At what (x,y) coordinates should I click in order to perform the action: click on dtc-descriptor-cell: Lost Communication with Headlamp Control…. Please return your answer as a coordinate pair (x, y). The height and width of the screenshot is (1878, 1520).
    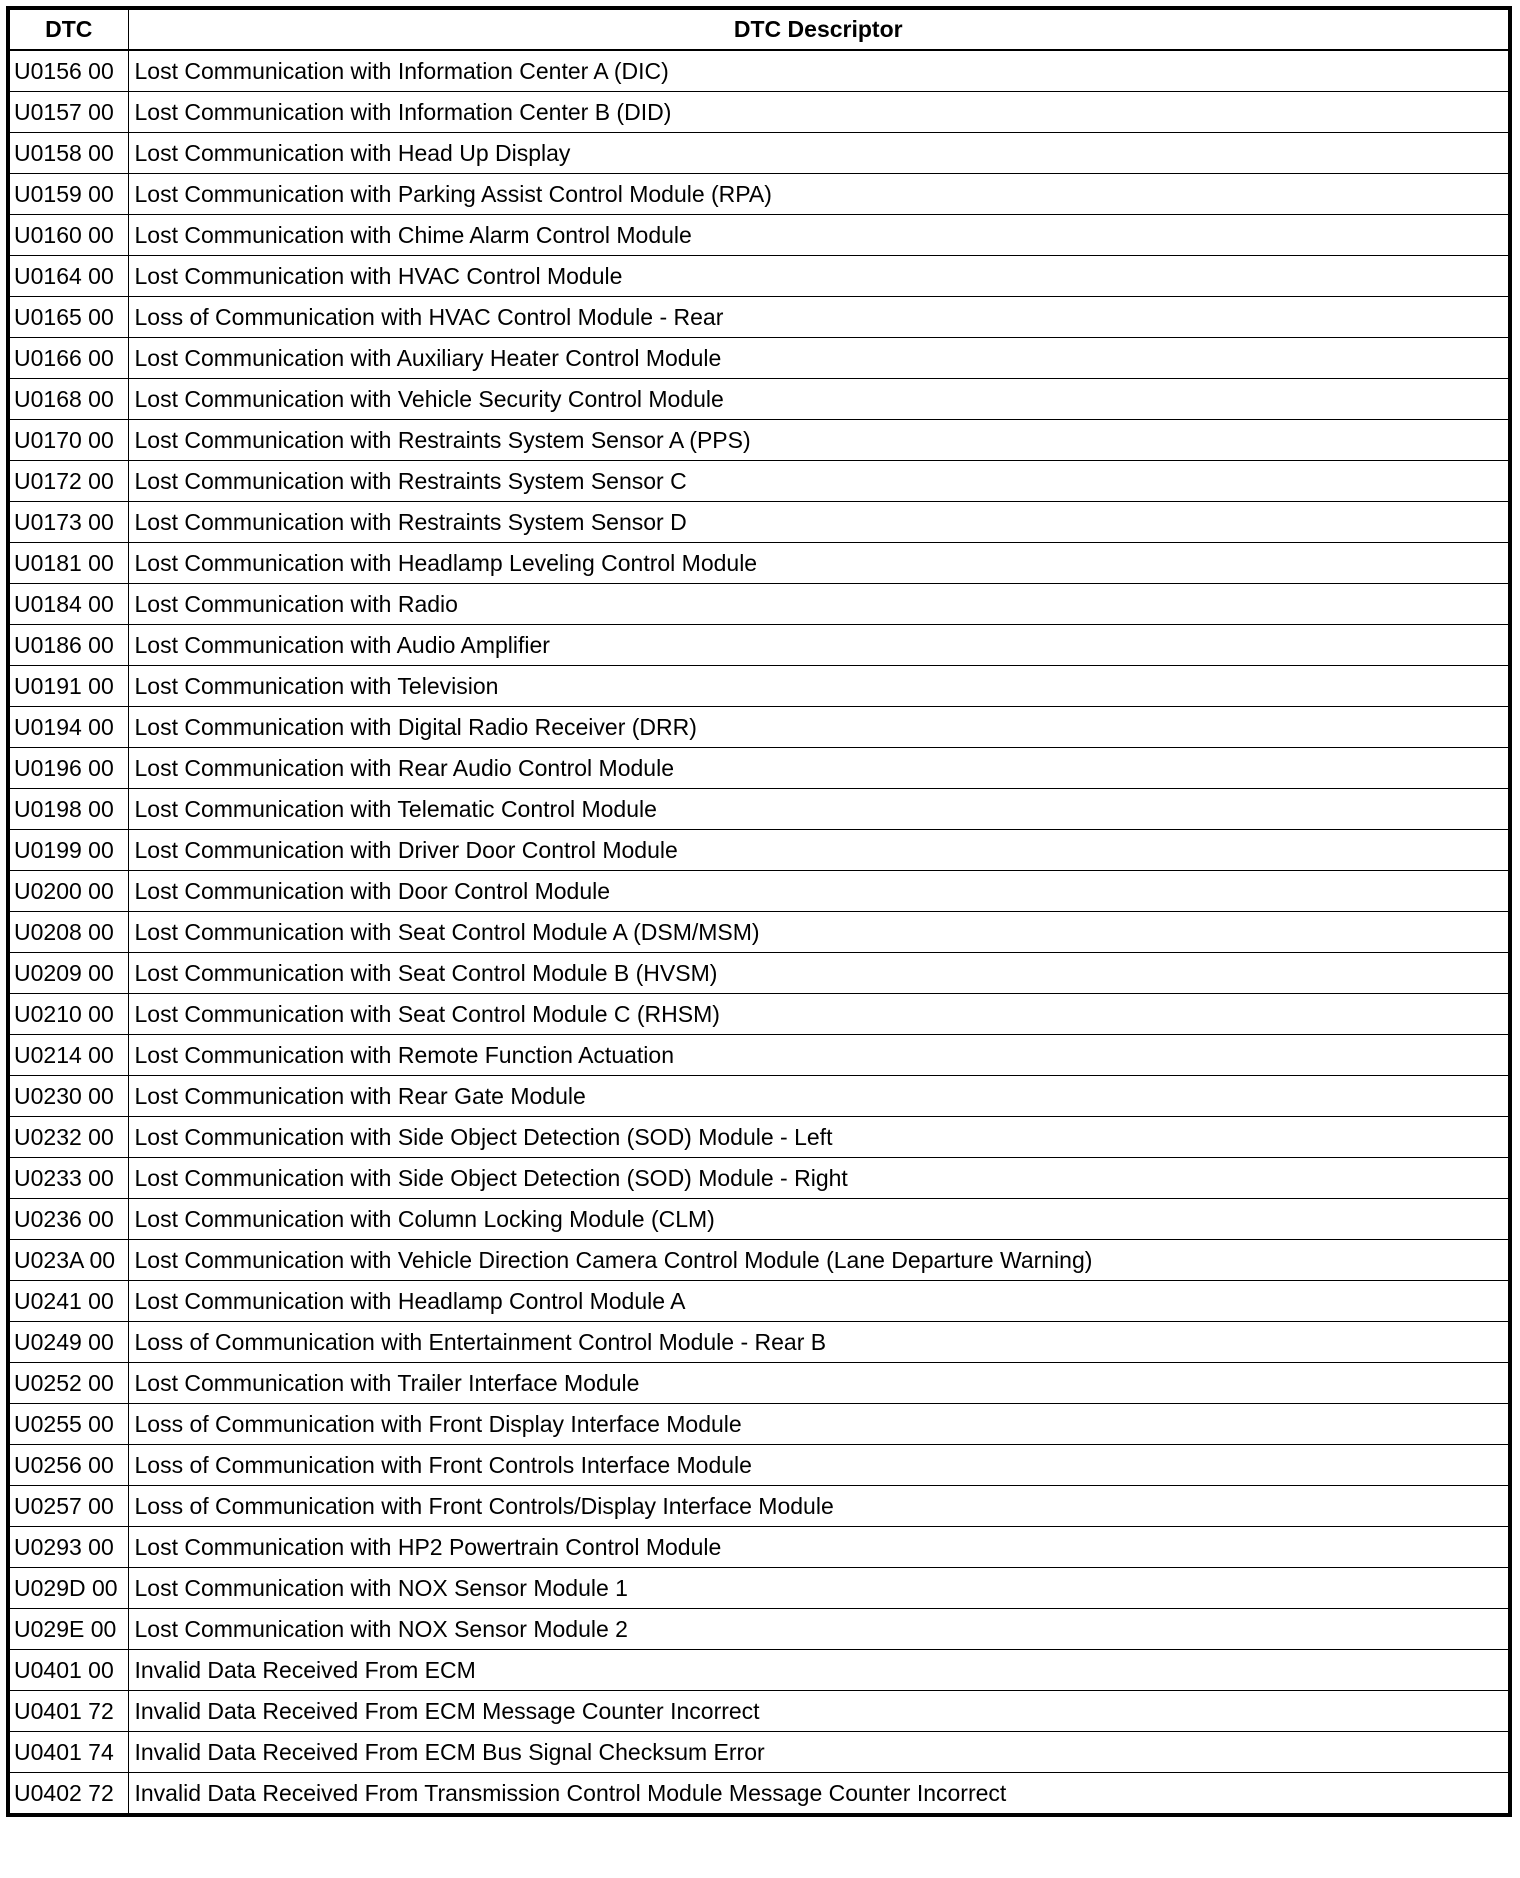
    Looking at the image, I should click on (819, 1301).